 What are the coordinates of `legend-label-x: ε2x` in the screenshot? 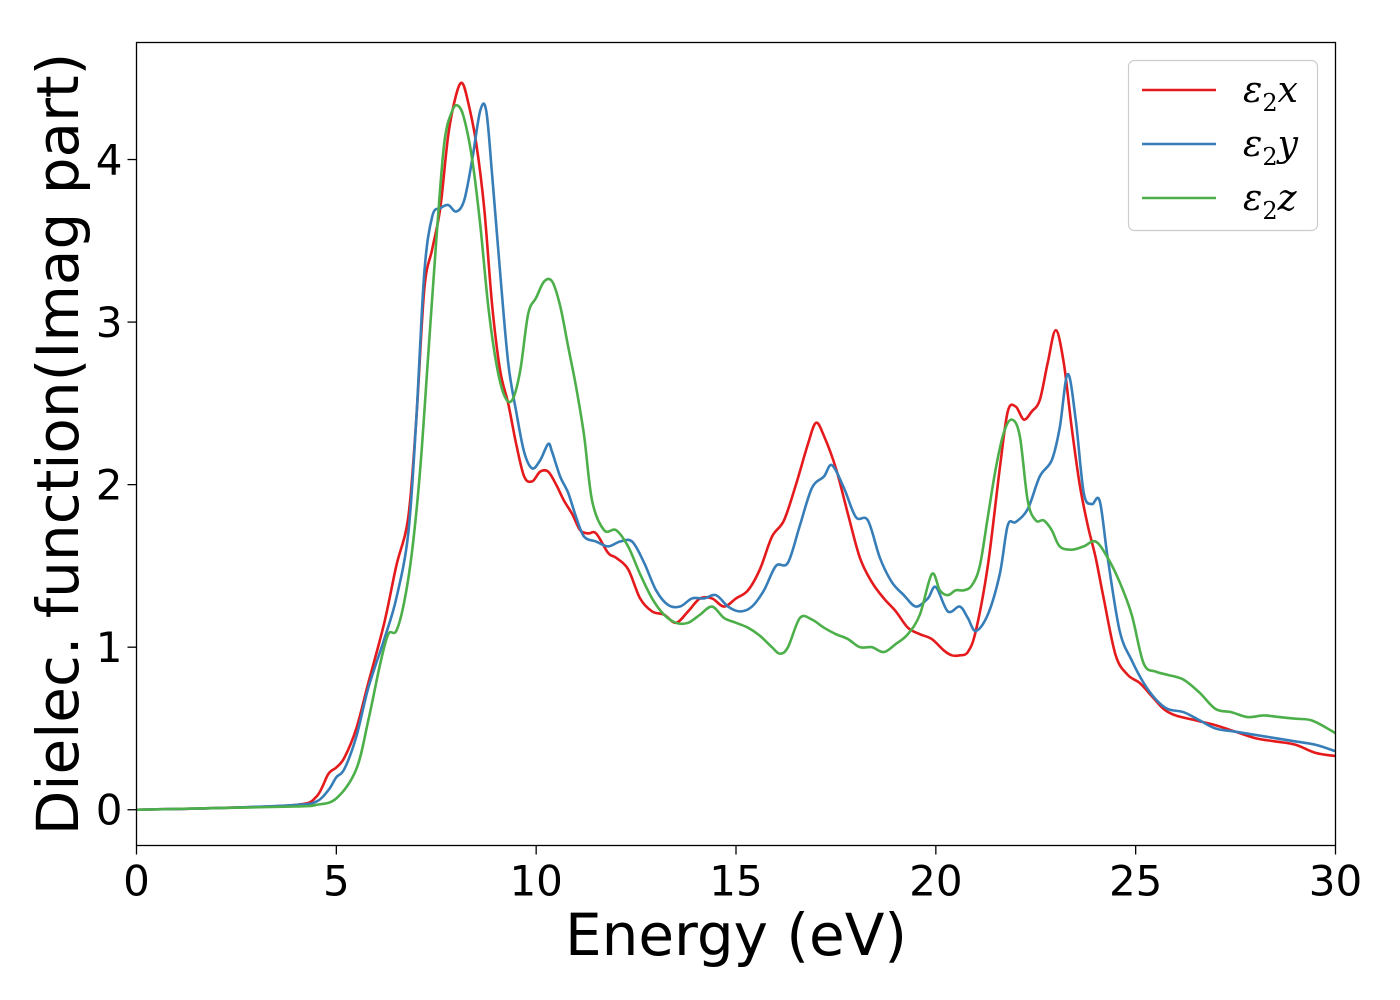 It's located at (1270, 93).